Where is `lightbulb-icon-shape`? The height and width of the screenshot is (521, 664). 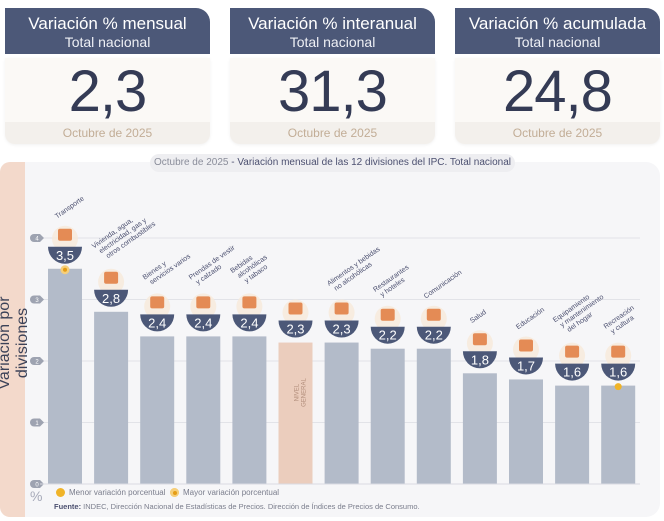 lightbulb-icon-shape is located at coordinates (111, 277).